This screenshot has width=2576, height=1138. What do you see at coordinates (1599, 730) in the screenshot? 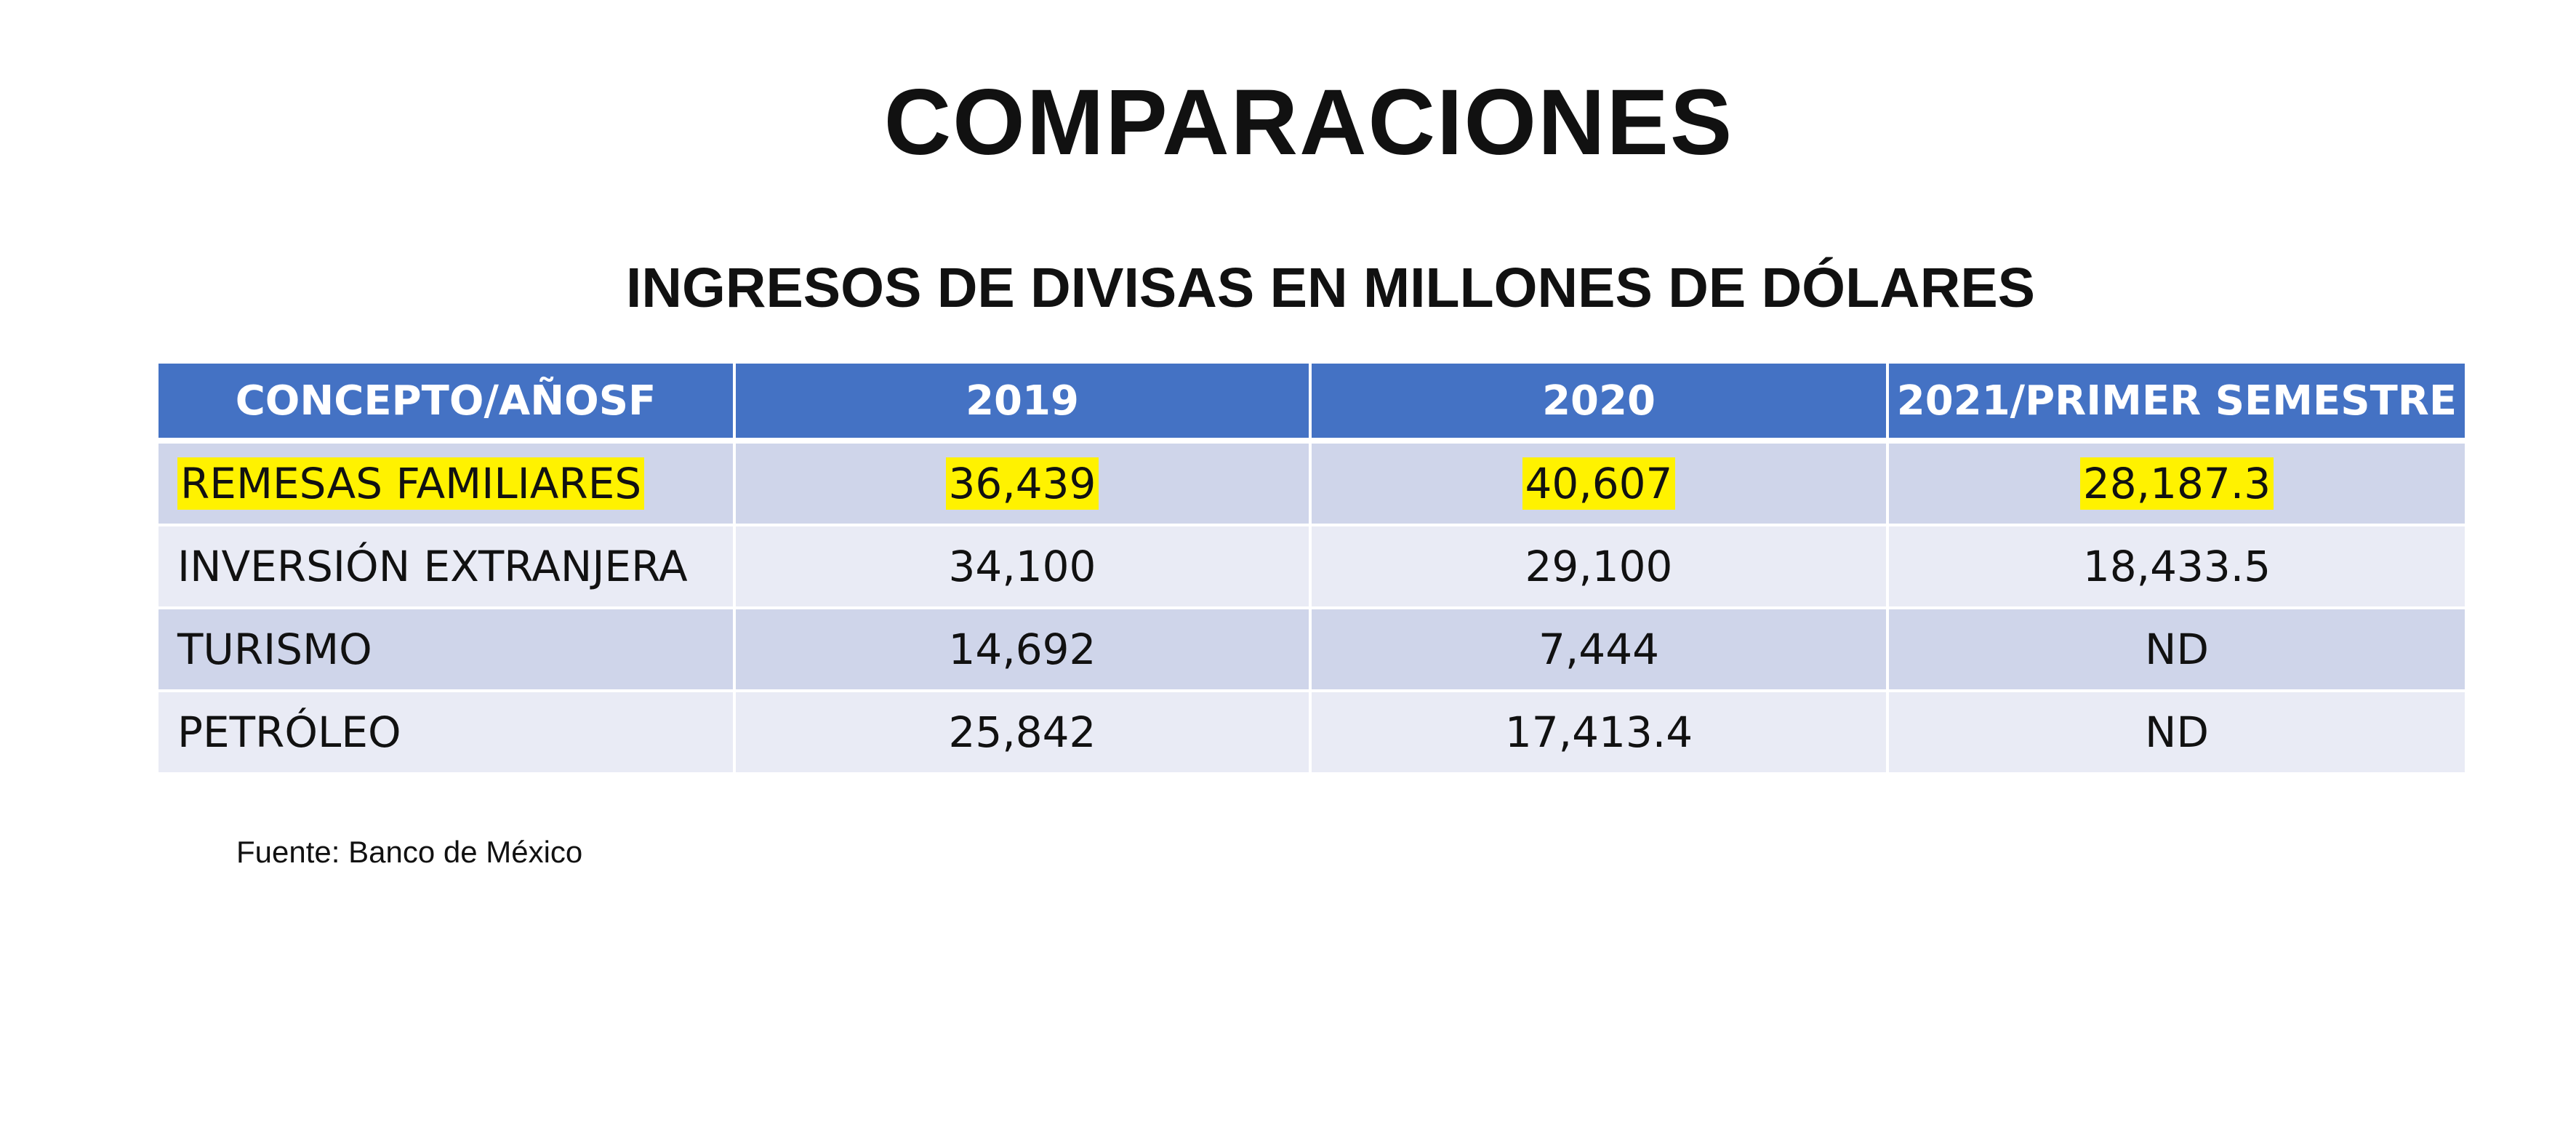
I see `cell-2020: 17,413.4` at bounding box center [1599, 730].